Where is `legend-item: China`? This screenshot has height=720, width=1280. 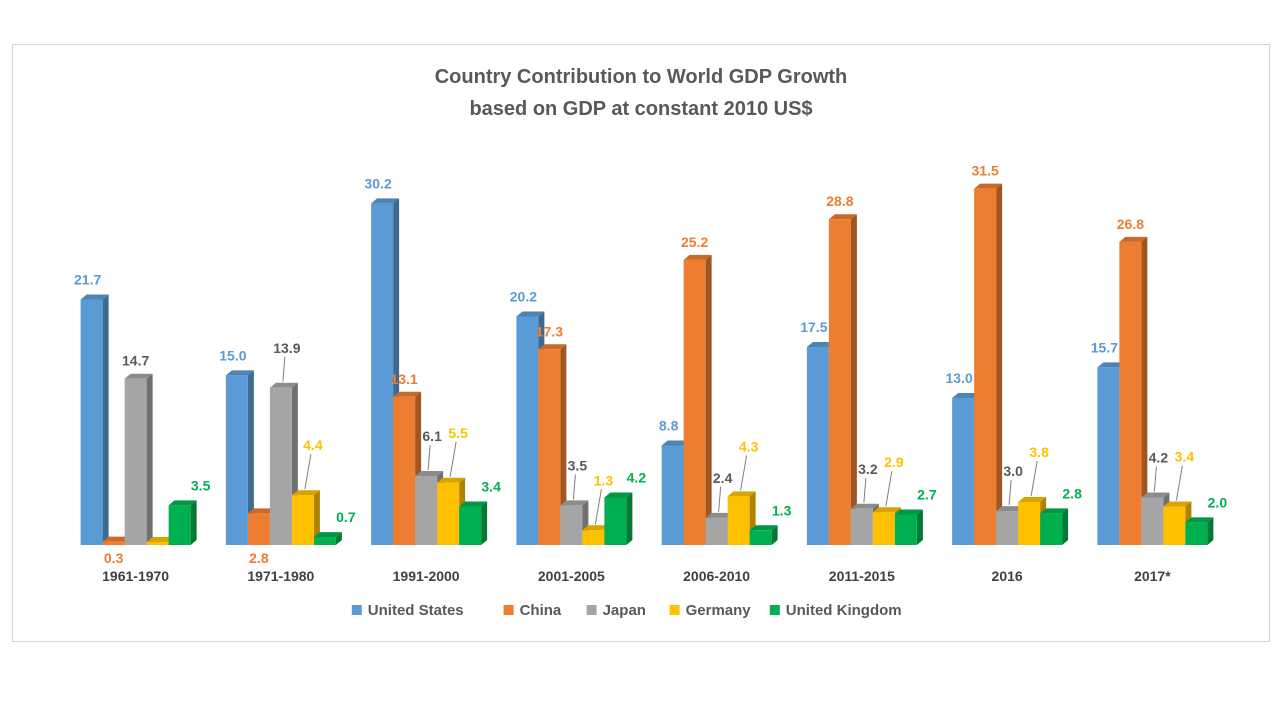
legend-item: China is located at coordinates (532, 610).